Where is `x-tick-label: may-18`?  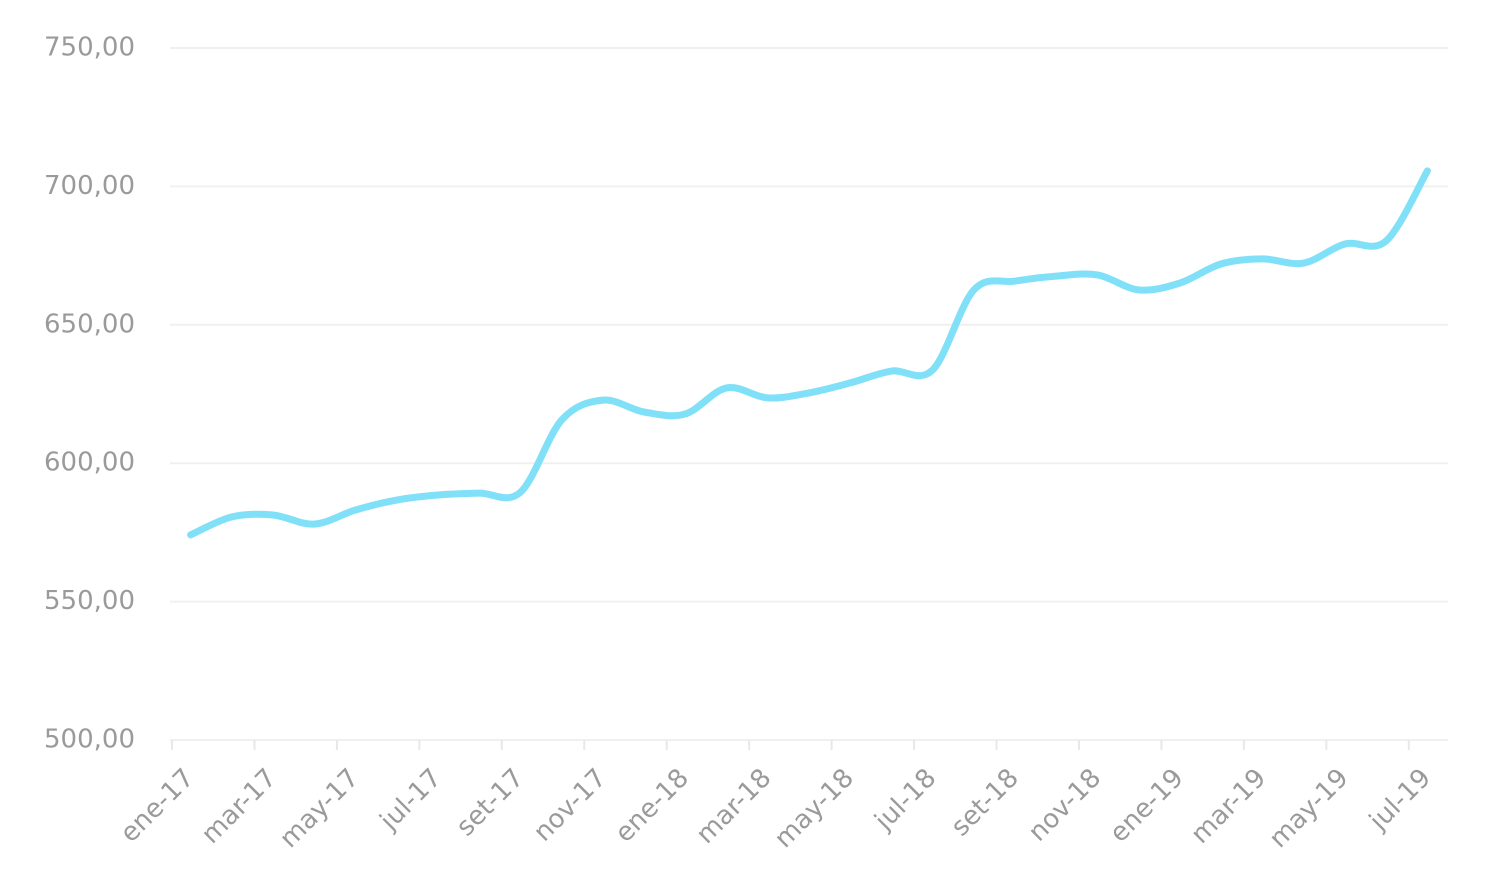
x-tick-label: may-18 is located at coordinates (814, 808).